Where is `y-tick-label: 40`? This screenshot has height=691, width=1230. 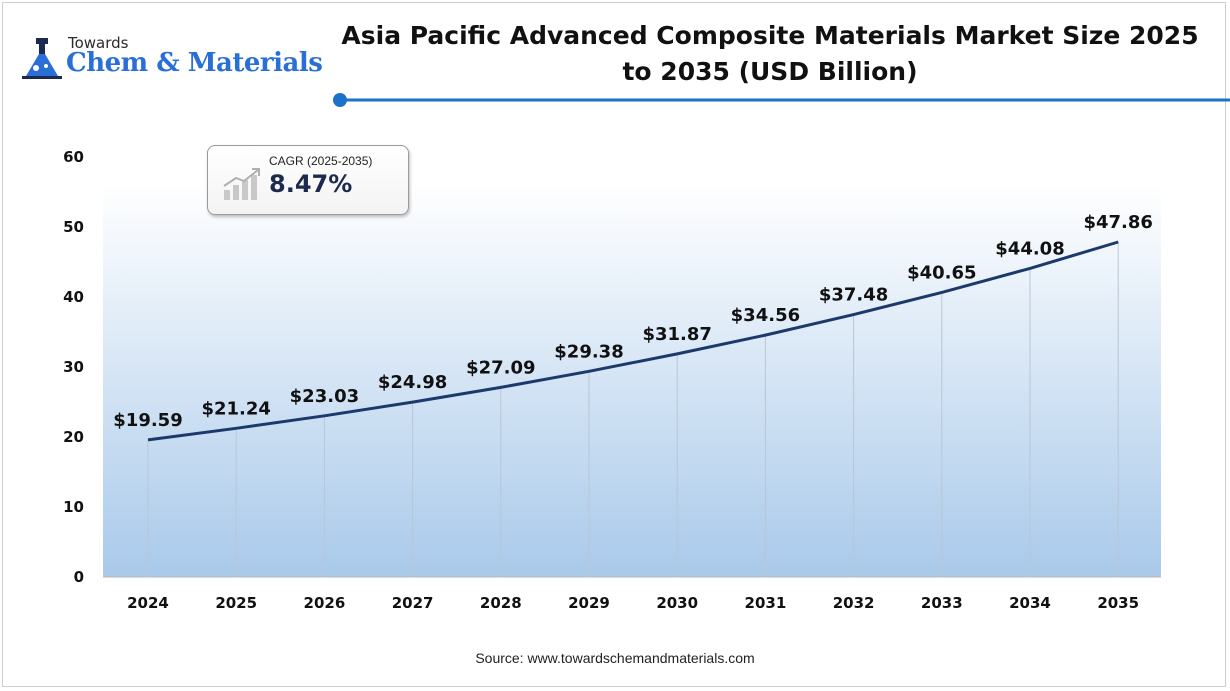 y-tick-label: 40 is located at coordinates (73, 297).